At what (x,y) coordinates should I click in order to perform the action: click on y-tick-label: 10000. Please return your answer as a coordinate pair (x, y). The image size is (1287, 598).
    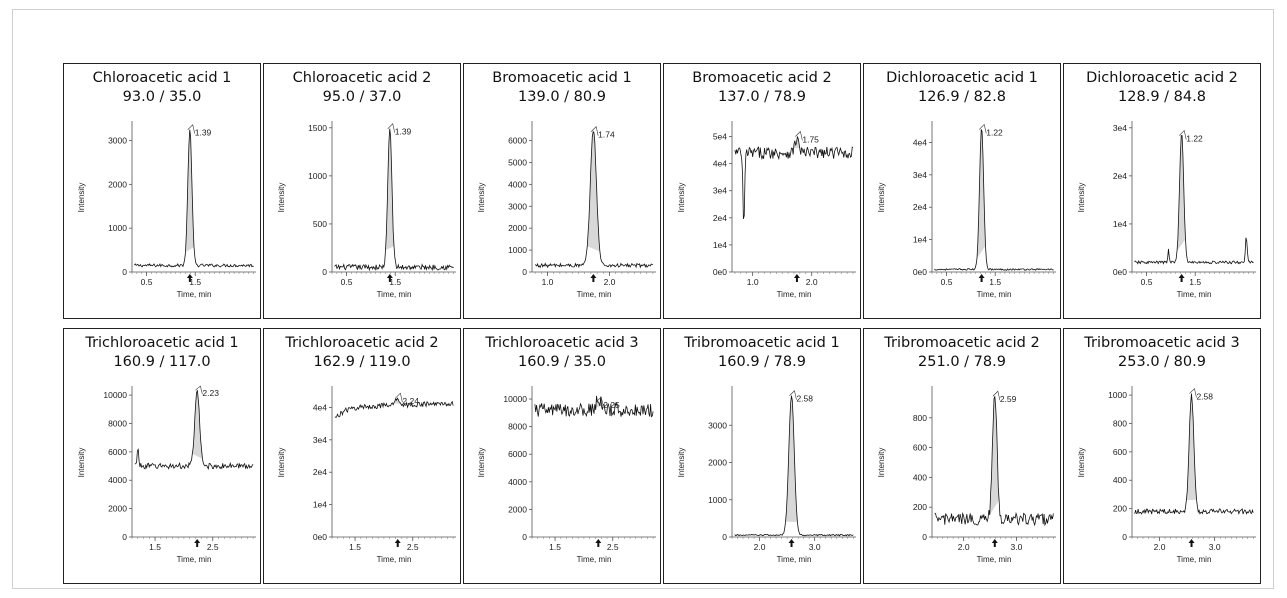
    Looking at the image, I should click on (515, 399).